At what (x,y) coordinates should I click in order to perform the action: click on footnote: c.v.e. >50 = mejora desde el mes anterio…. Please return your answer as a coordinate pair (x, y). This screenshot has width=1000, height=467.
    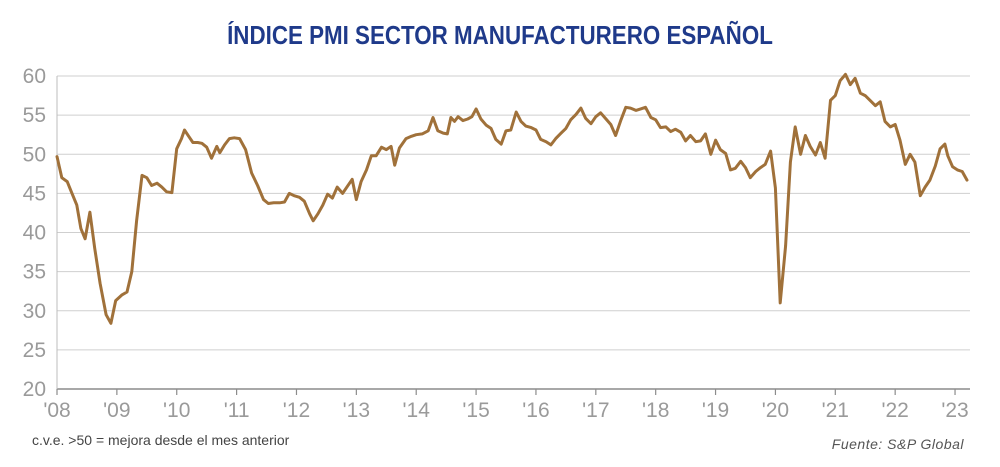
    Looking at the image, I should click on (161, 440).